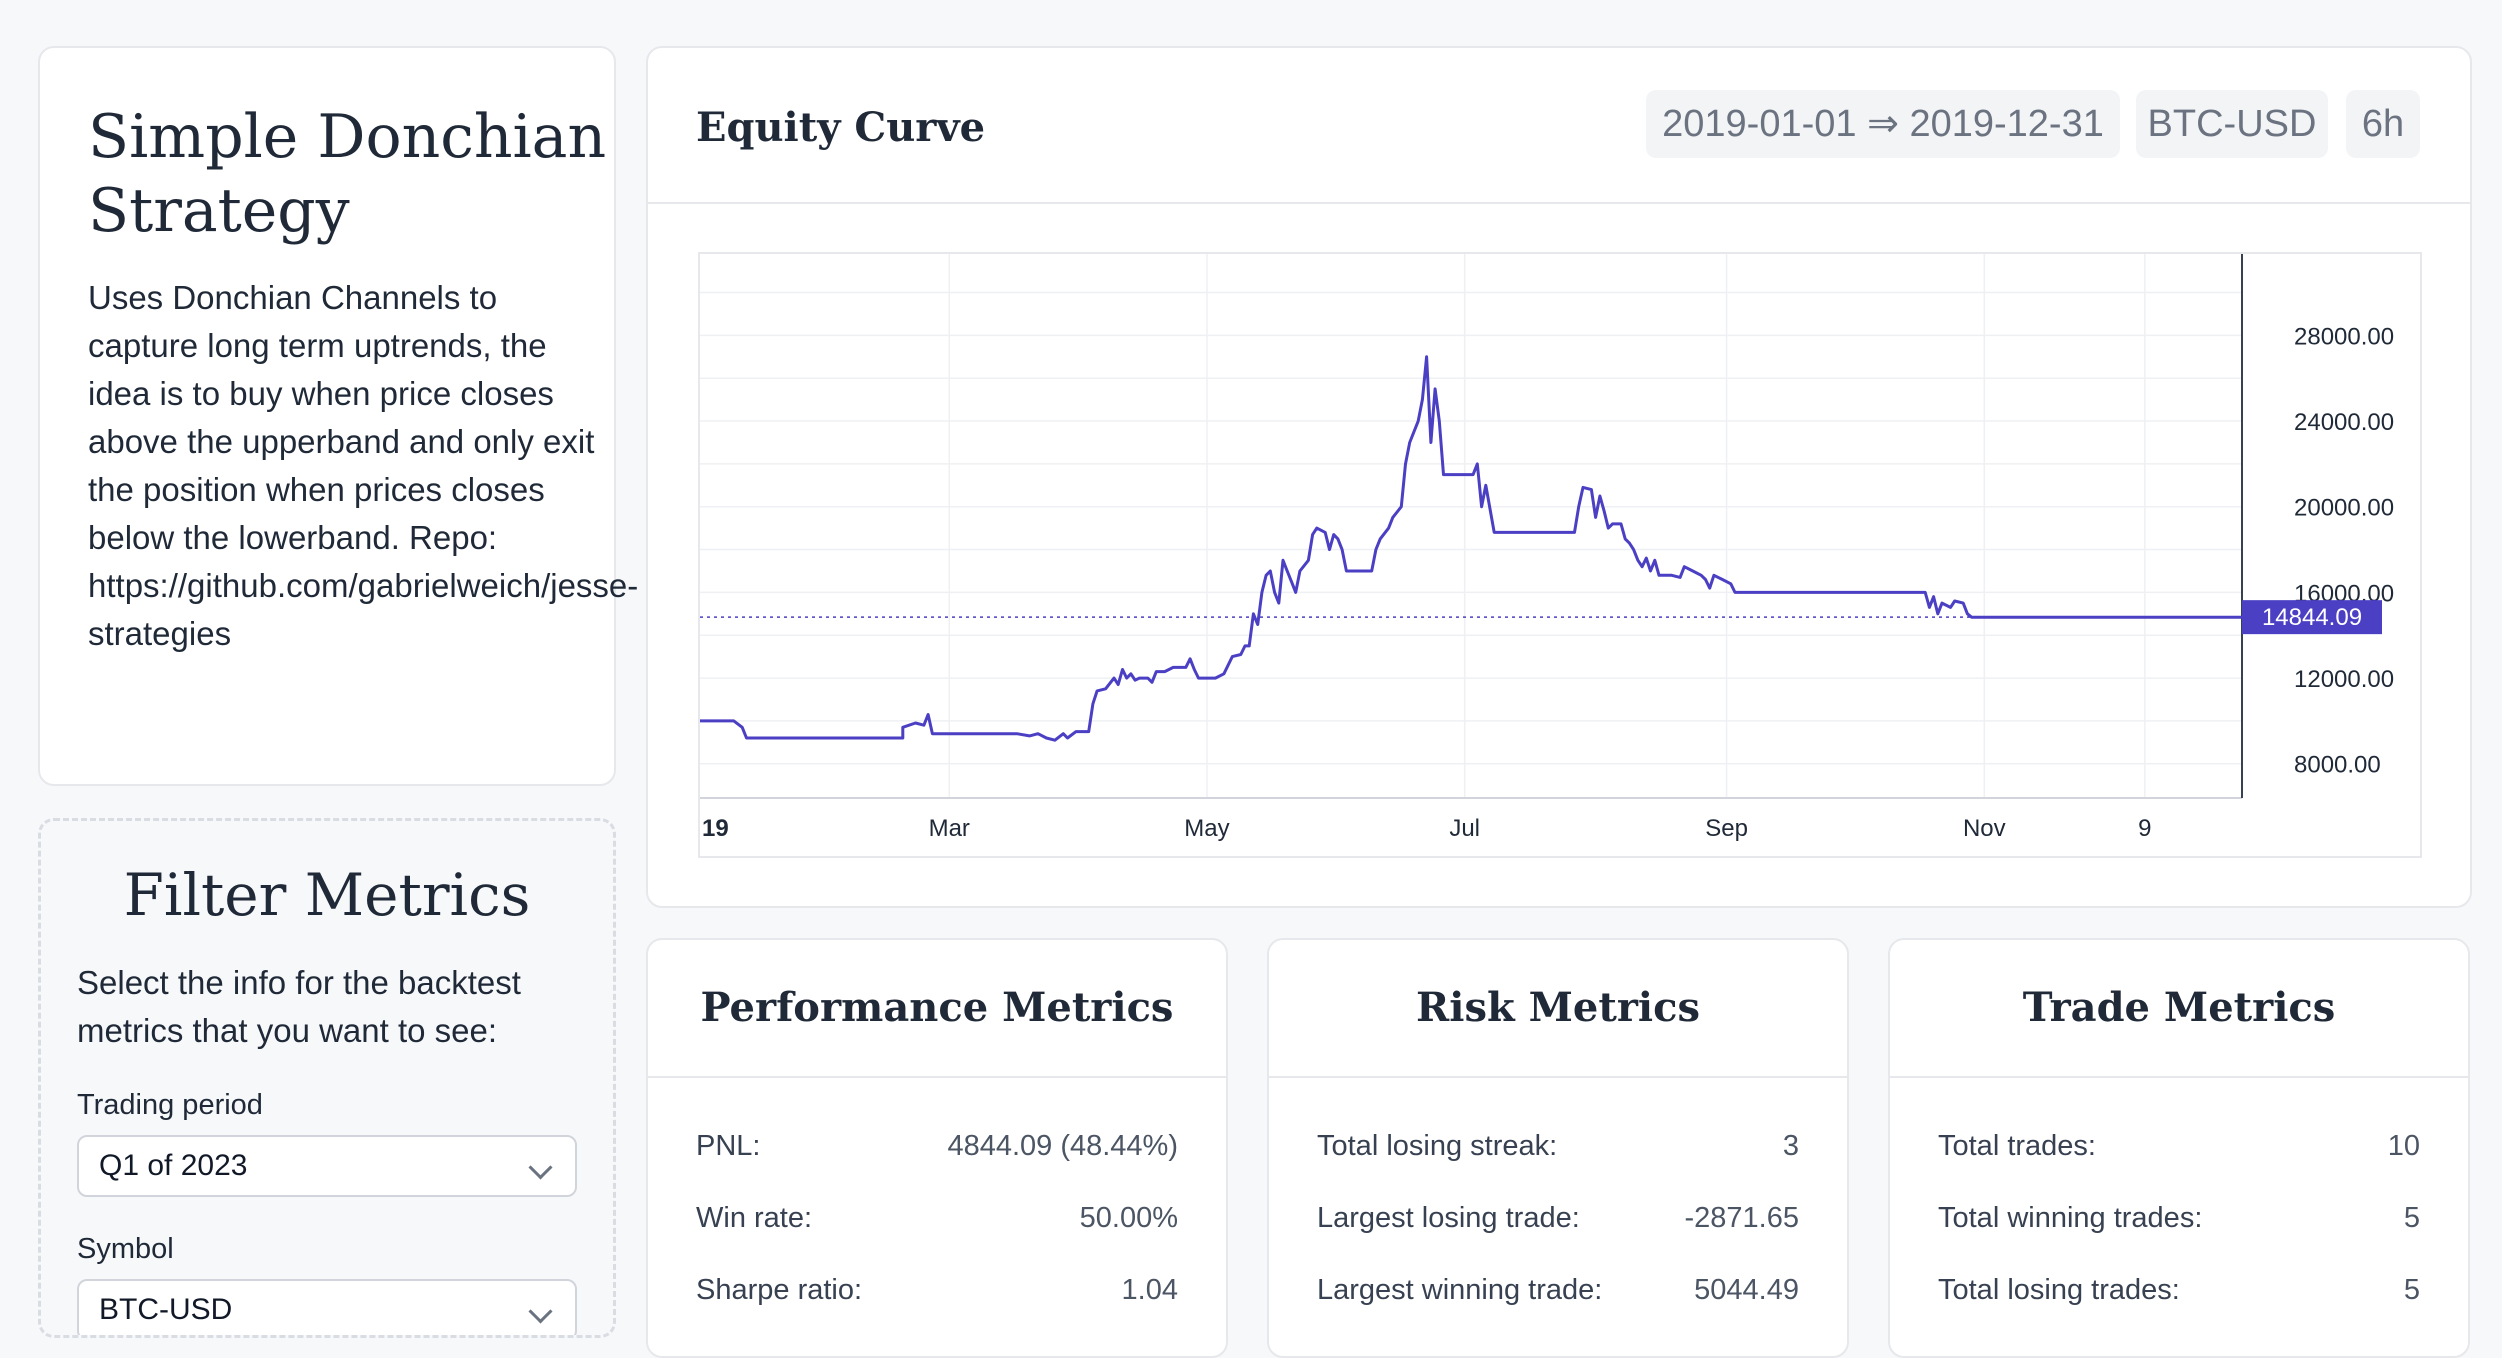  What do you see at coordinates (2017, 1146) in the screenshot?
I see `metric-label: Total trades:` at bounding box center [2017, 1146].